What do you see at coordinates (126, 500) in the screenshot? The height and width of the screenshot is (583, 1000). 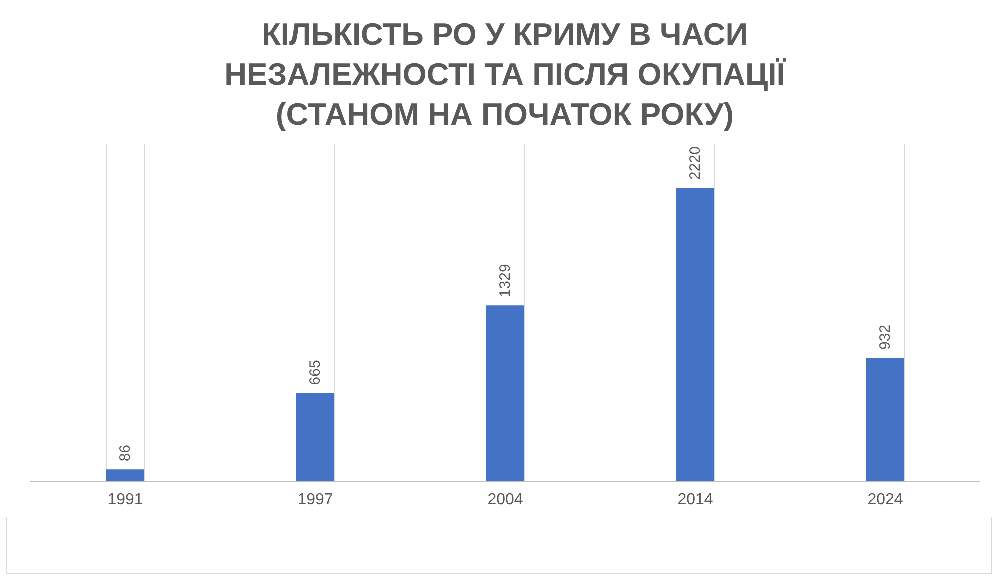 I see `x-tick-label: 1991` at bounding box center [126, 500].